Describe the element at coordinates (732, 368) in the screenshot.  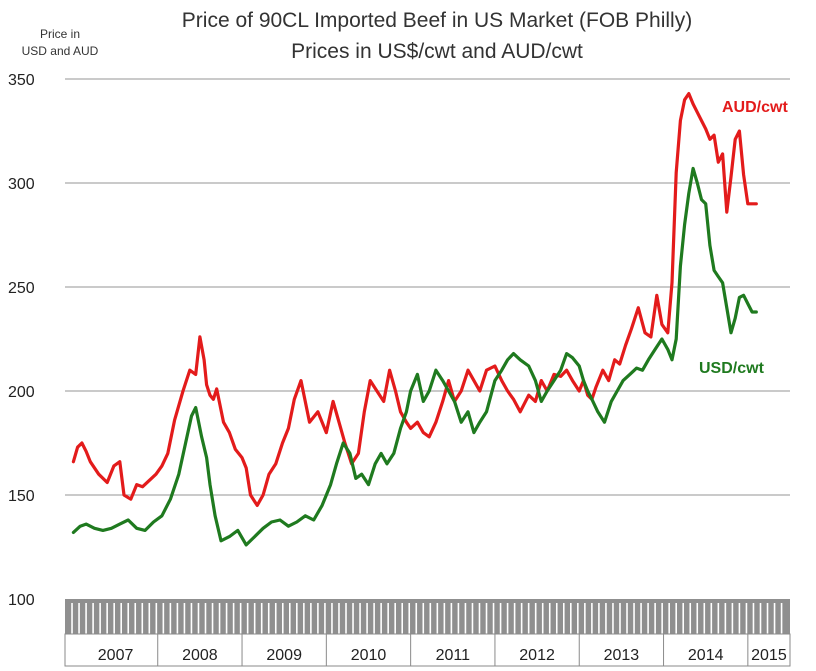
I see `series-label-usd: USD/cwt` at that location.